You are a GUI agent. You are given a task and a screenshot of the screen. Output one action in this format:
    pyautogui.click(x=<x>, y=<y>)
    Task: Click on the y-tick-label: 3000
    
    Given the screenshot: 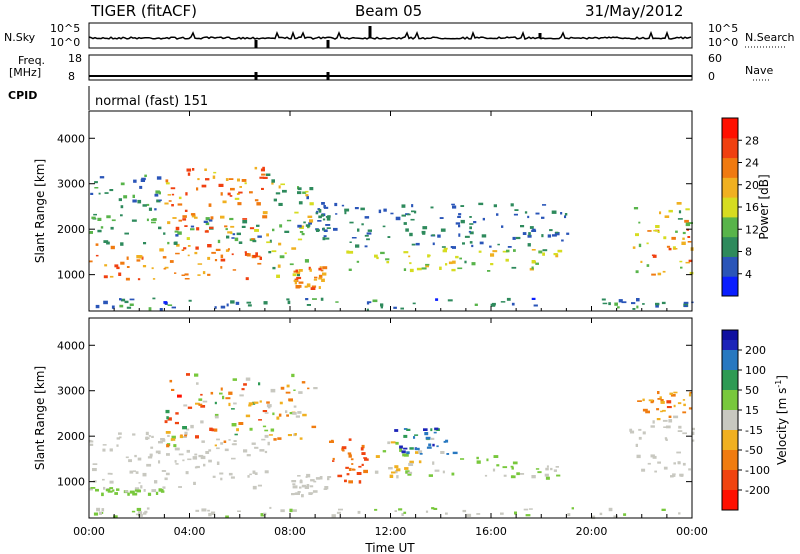 What is the action you would take?
    pyautogui.click(x=71, y=184)
    